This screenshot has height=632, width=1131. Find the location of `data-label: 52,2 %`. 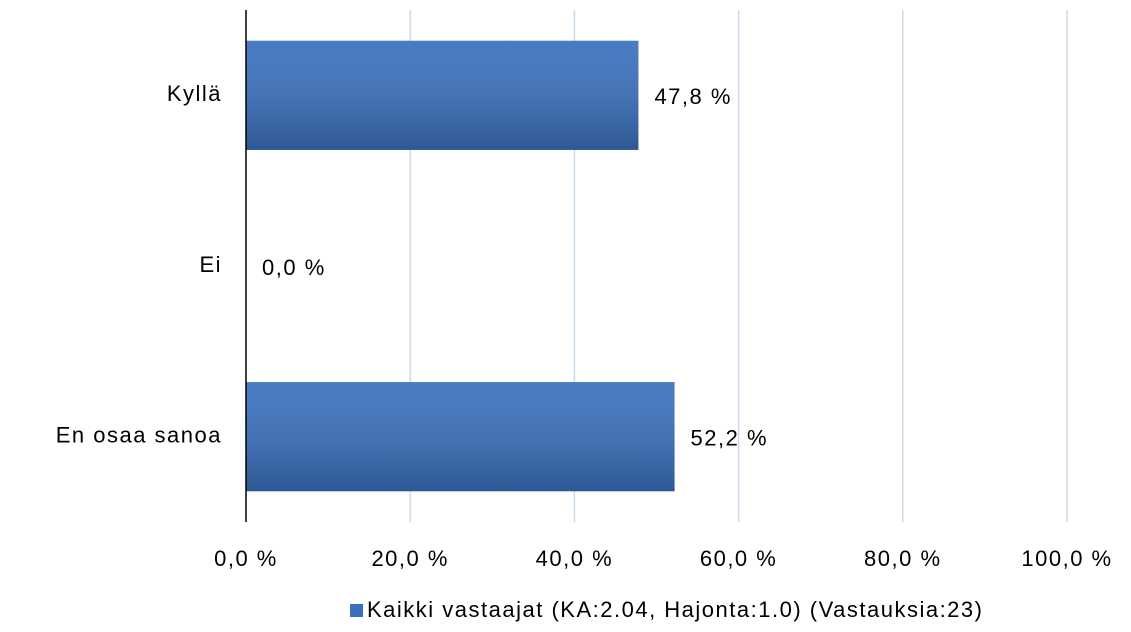

data-label: 52,2 % is located at coordinates (730, 437).